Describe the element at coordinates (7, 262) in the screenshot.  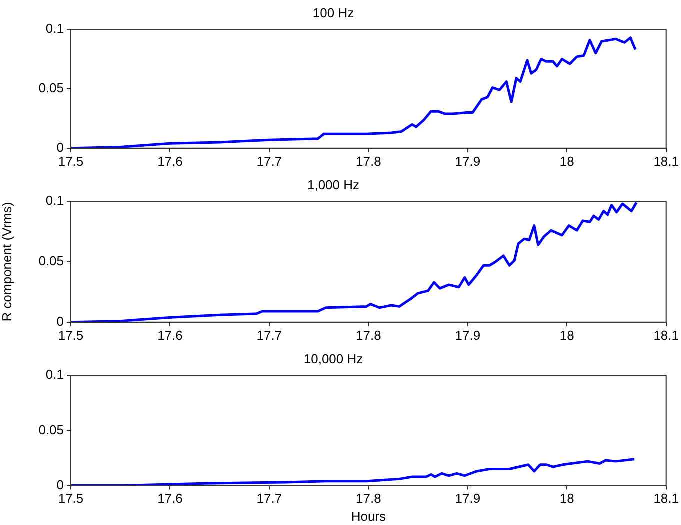
I see `y-axis-title: R component (Vrms)` at that location.